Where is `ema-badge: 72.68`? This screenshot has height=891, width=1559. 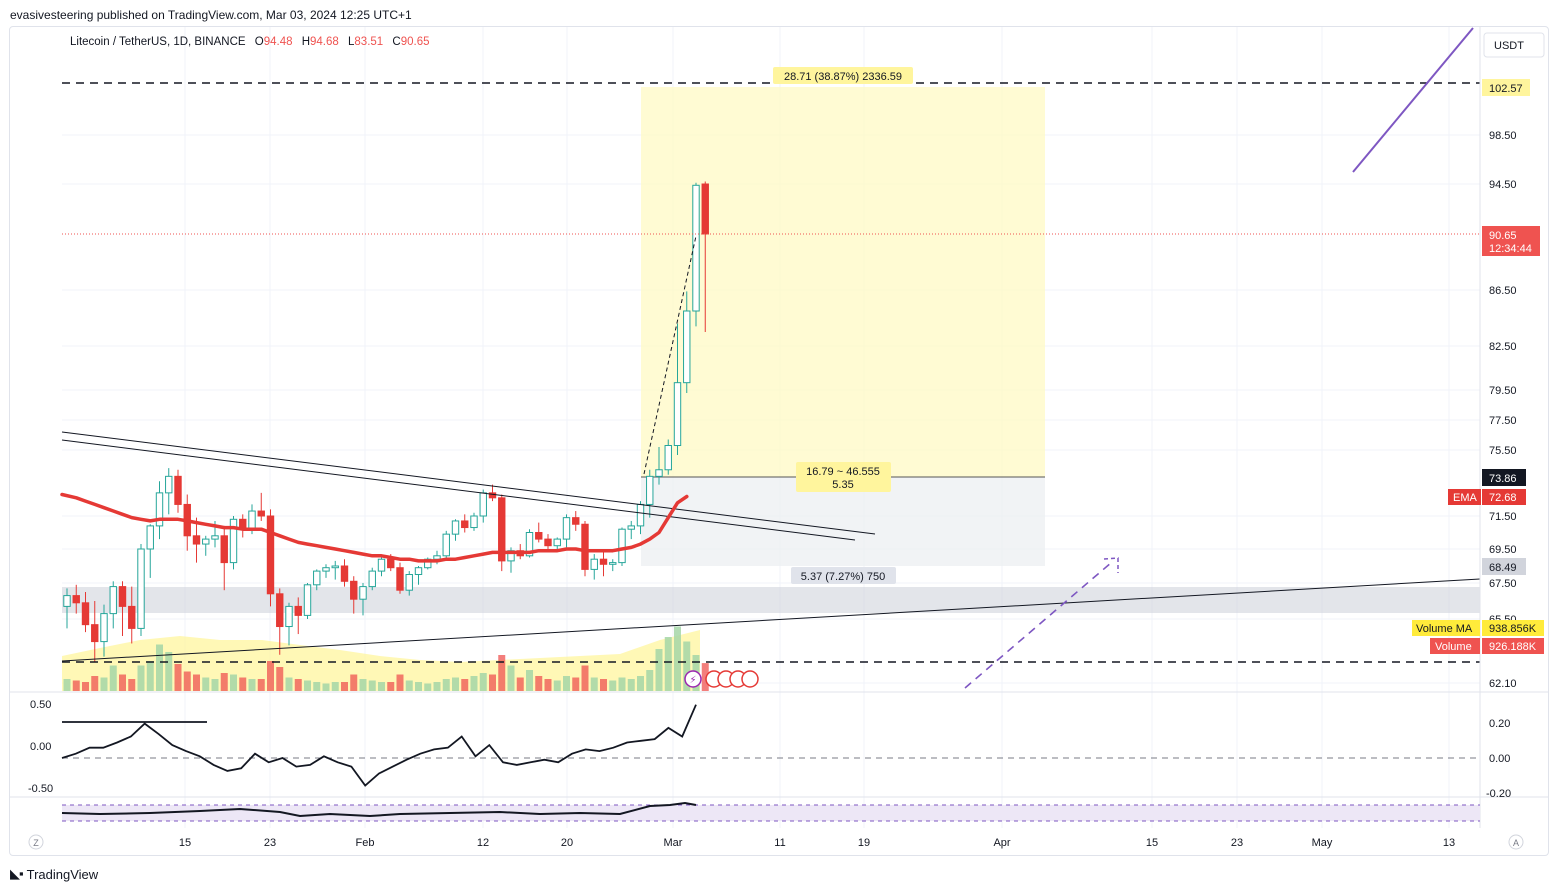 ema-badge: 72.68 is located at coordinates (1503, 498).